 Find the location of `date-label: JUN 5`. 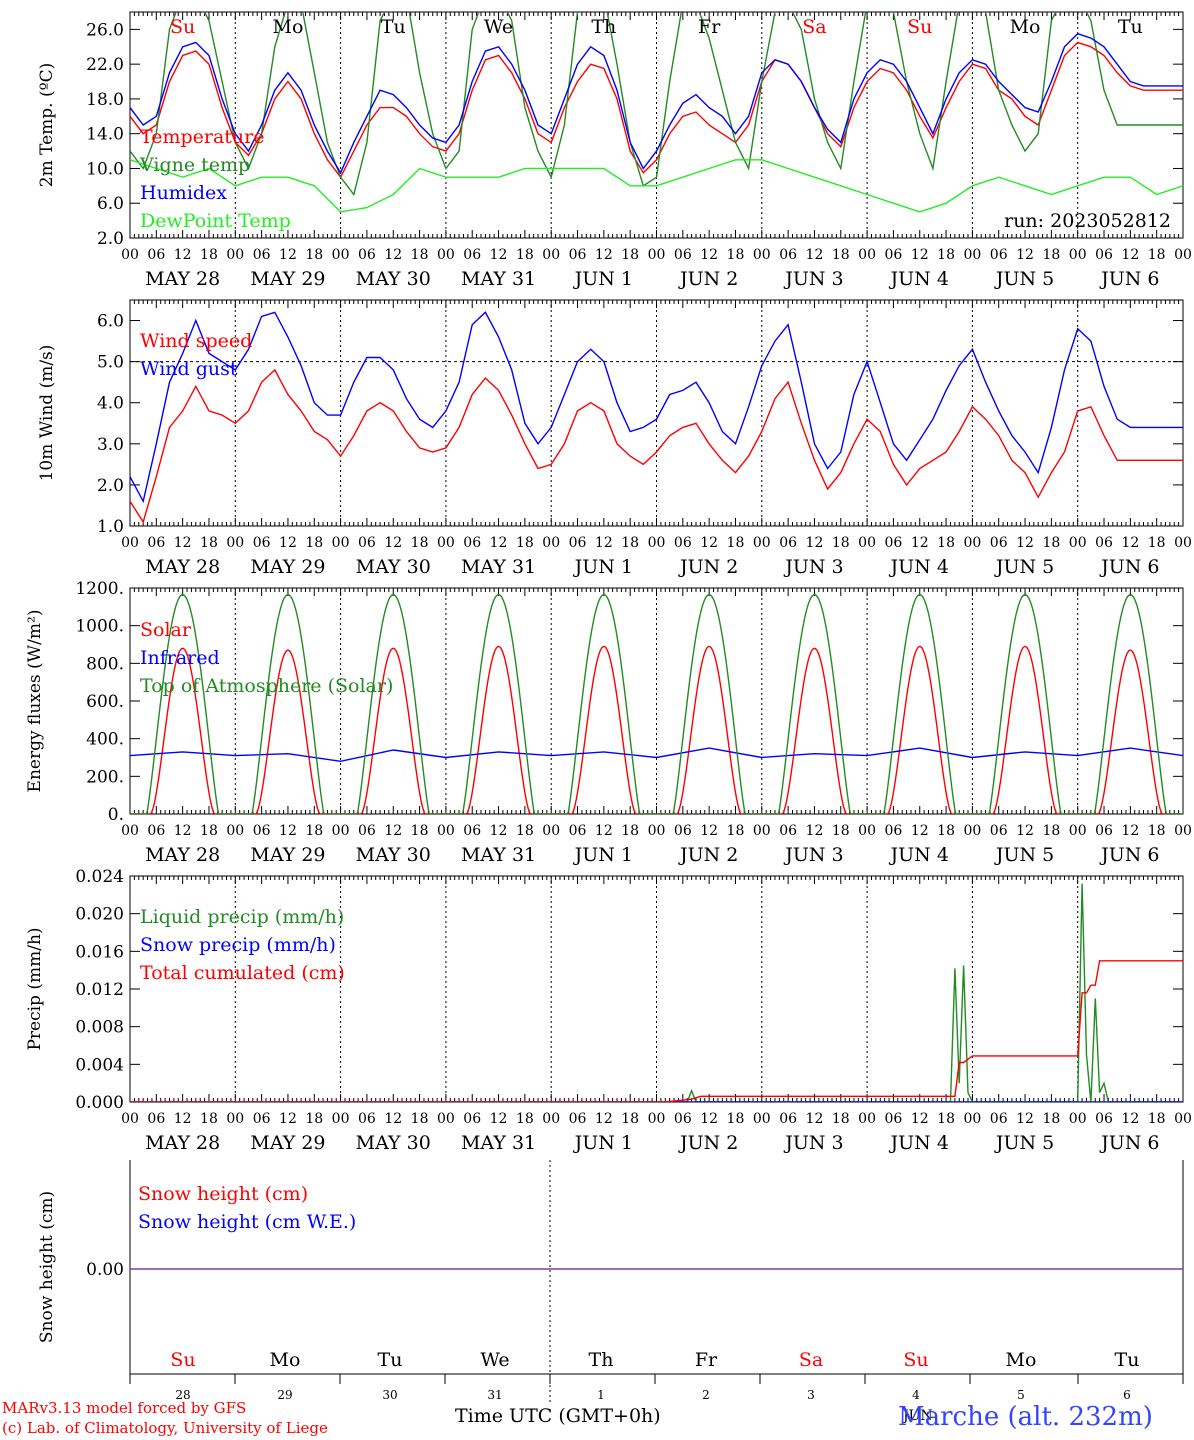

date-label: JUN 5 is located at coordinates (1024, 1143).